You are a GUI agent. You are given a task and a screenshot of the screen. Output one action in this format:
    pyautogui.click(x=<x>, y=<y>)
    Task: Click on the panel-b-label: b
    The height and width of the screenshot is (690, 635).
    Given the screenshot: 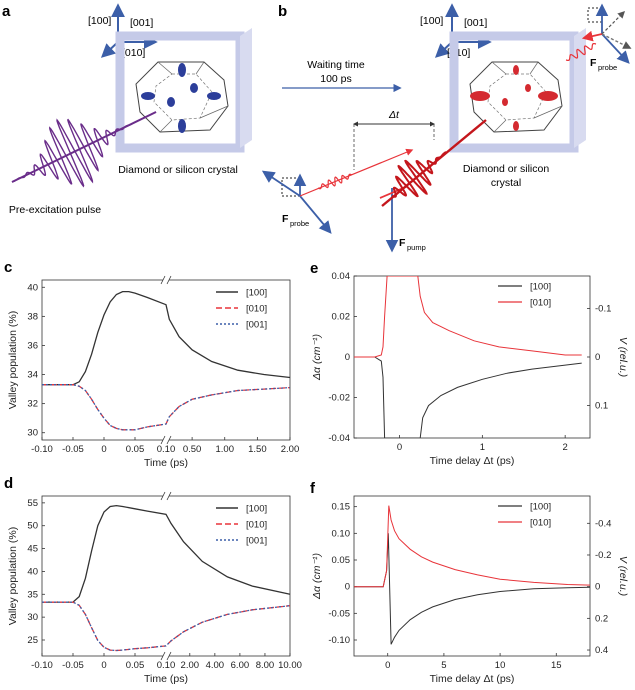 What is the action you would take?
    pyautogui.click(x=282, y=11)
    